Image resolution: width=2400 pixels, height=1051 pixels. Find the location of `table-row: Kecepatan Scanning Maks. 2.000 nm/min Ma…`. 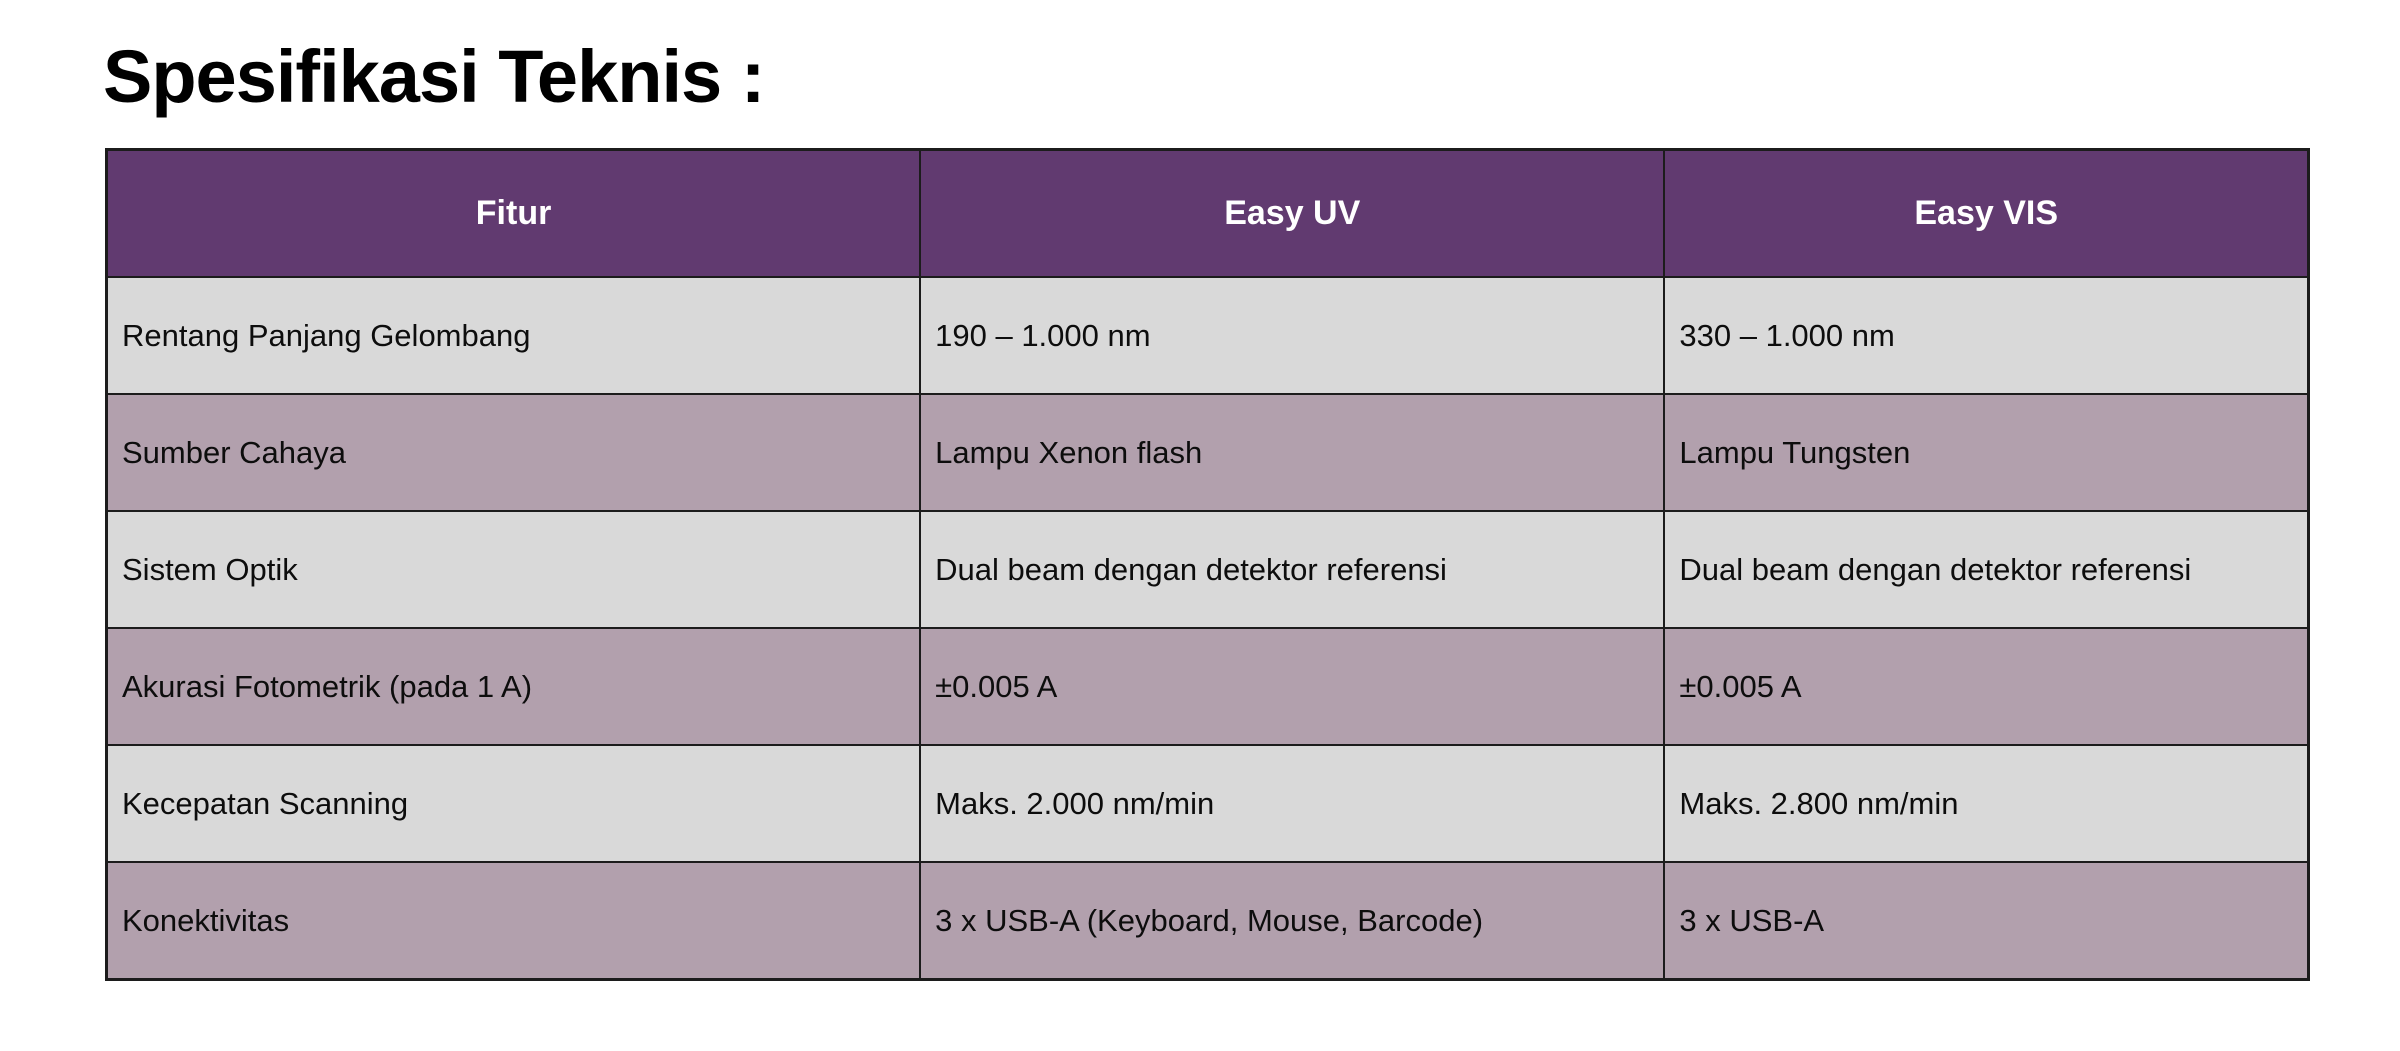

table-row: Kecepatan Scanning Maks. 2.000 nm/min Ma… is located at coordinates (1207, 803).